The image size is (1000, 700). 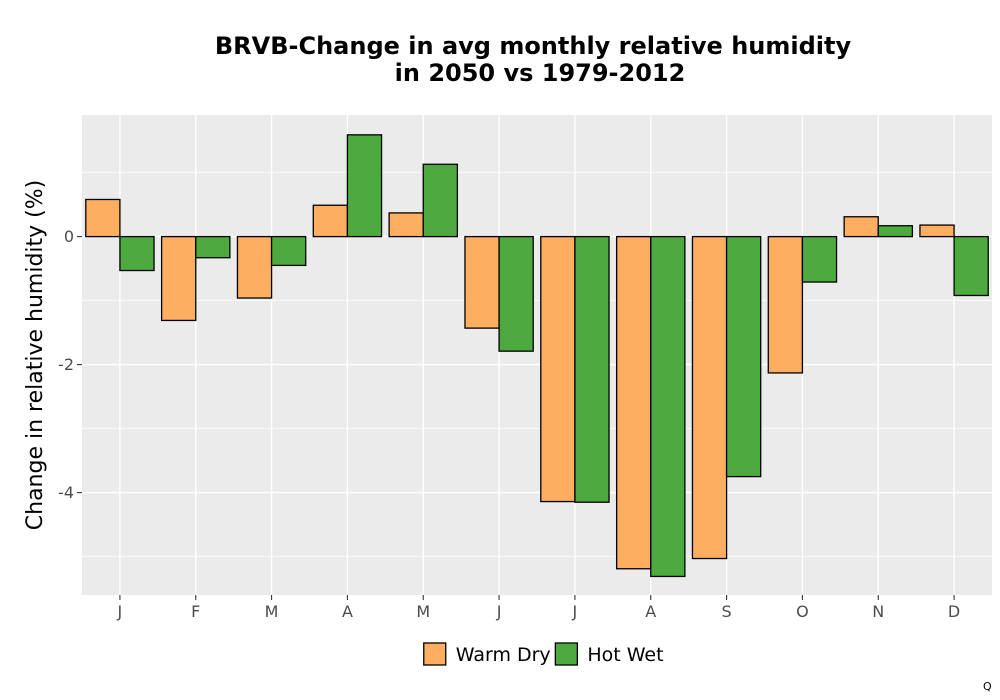 What do you see at coordinates (540, 73) in the screenshot?
I see `chart-title-line-2: in 2050 vs 1979-2012` at bounding box center [540, 73].